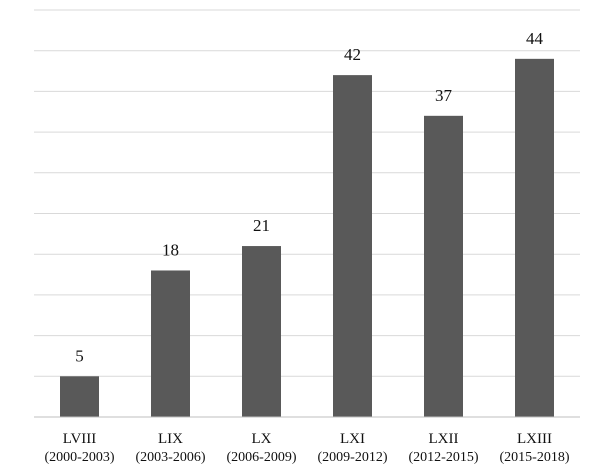 The height and width of the screenshot is (472, 592). What do you see at coordinates (352, 439) in the screenshot?
I see `category-label-name: LXI` at bounding box center [352, 439].